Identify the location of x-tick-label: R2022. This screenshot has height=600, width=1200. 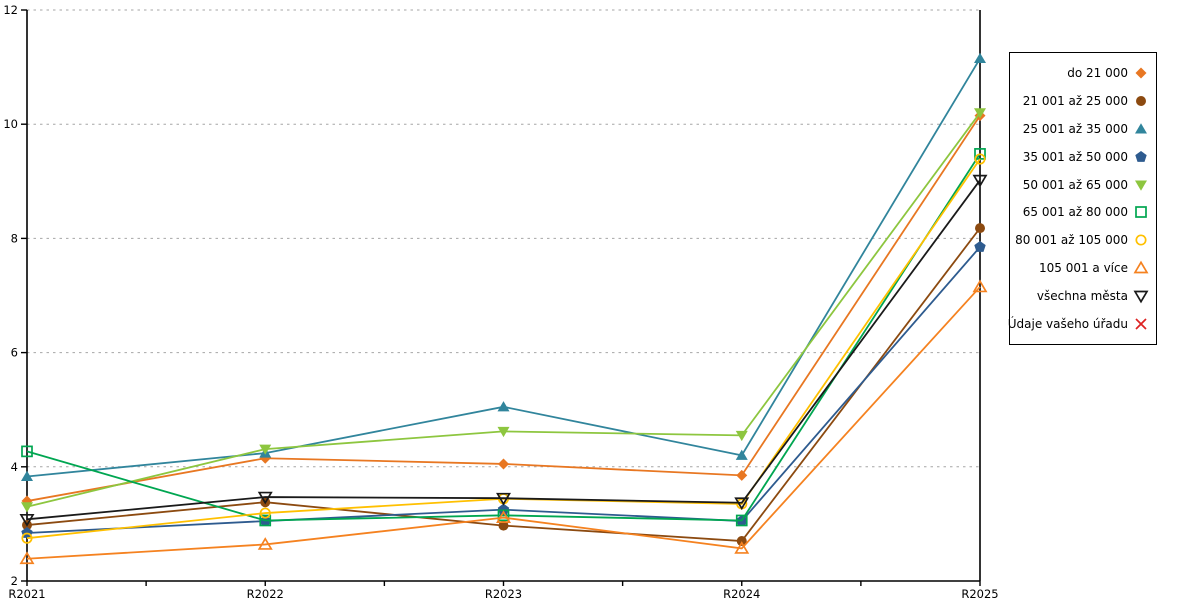
(265, 593).